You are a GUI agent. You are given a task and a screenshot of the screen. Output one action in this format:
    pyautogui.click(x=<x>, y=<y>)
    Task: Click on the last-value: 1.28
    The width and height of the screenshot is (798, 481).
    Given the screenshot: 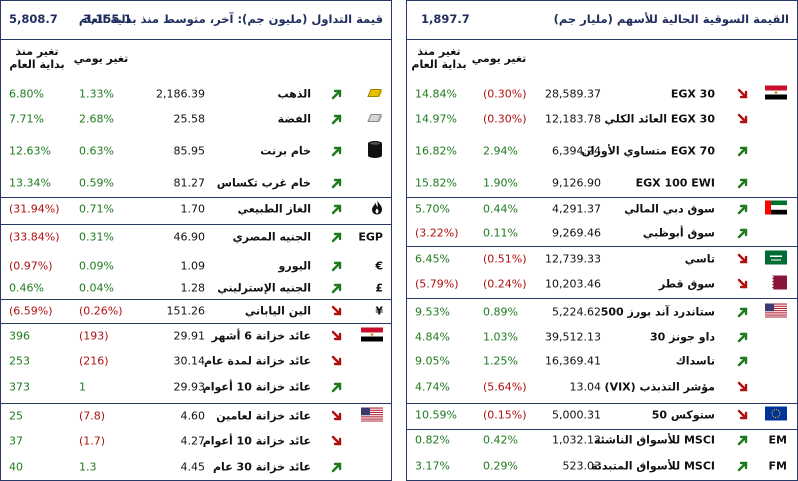 What is the action you would take?
    pyautogui.click(x=193, y=288)
    